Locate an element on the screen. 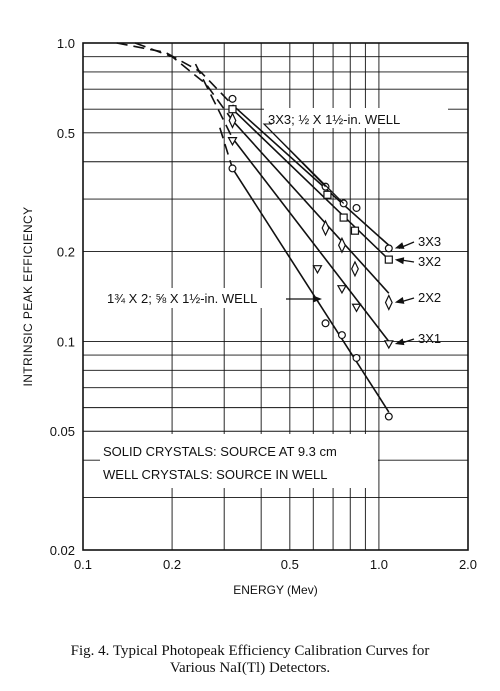 The width and height of the screenshot is (500, 691). series-label: 3X1 is located at coordinates (429, 338).